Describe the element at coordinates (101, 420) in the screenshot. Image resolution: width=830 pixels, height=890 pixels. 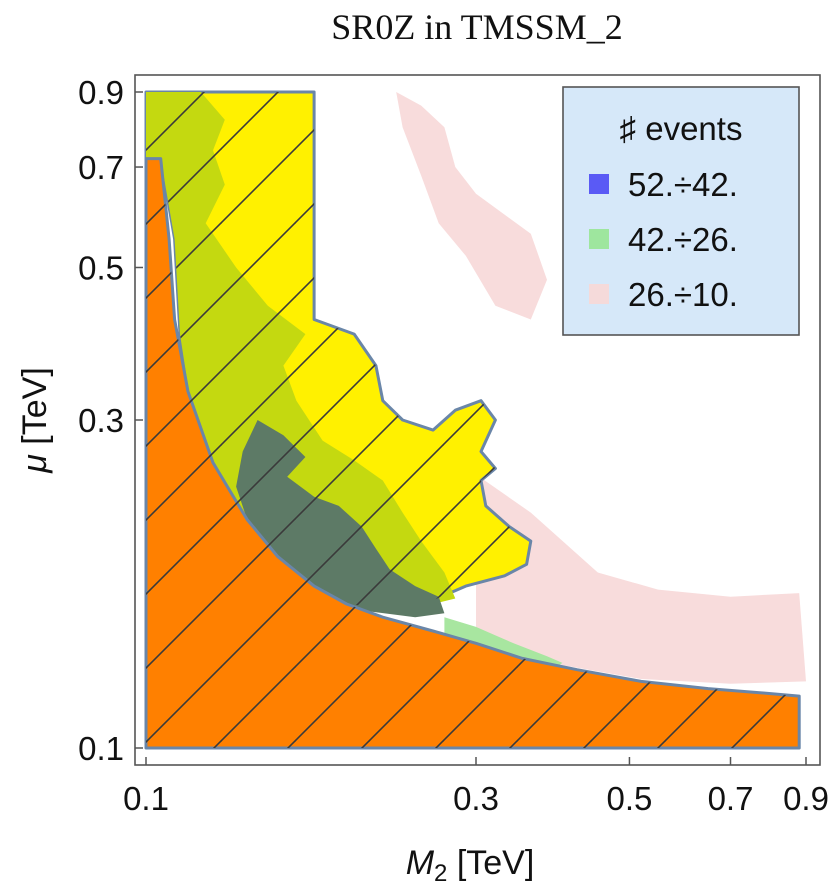
I see `y-tick-label: 0.3` at that location.